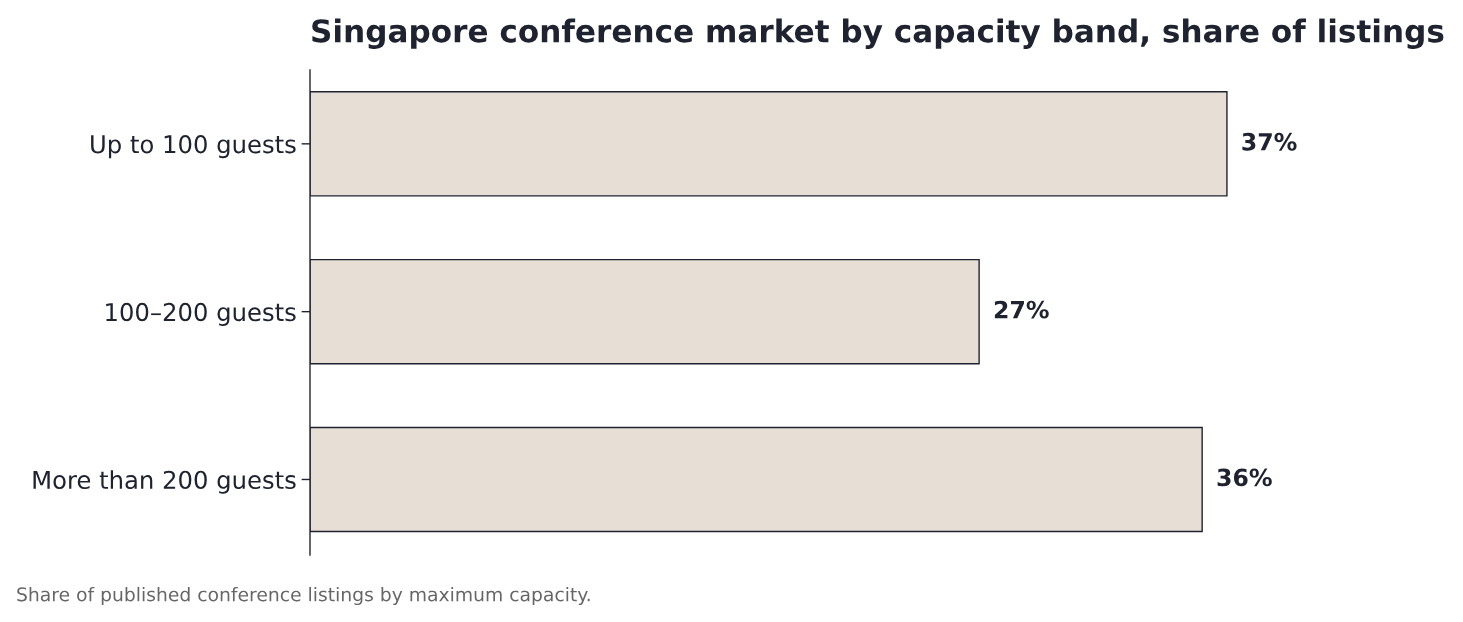 The image size is (1463, 622). What do you see at coordinates (1269, 141) in the screenshot?
I see `data-label: 37%` at bounding box center [1269, 141].